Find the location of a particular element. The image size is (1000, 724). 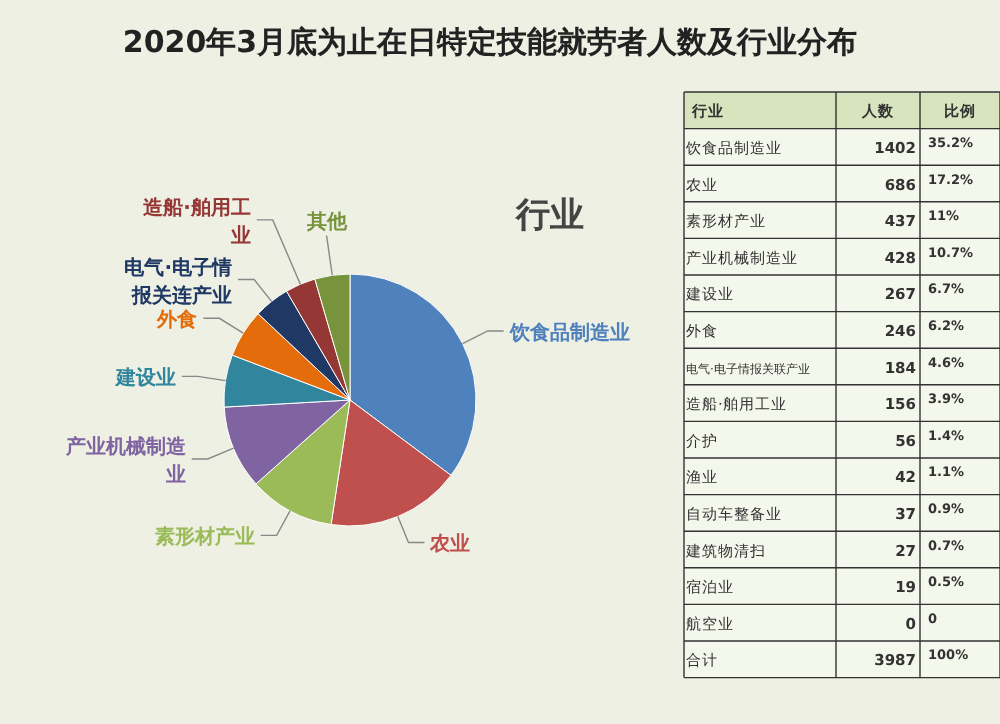

chart-title: 2020年3月底为止在日特定技能就劳者人数及行业分布 is located at coordinates (490, 42).